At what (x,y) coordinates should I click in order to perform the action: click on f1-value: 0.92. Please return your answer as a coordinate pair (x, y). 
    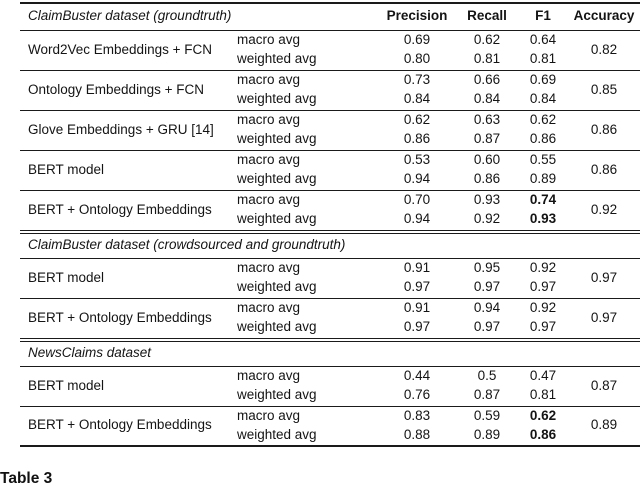
    Looking at the image, I should click on (543, 307).